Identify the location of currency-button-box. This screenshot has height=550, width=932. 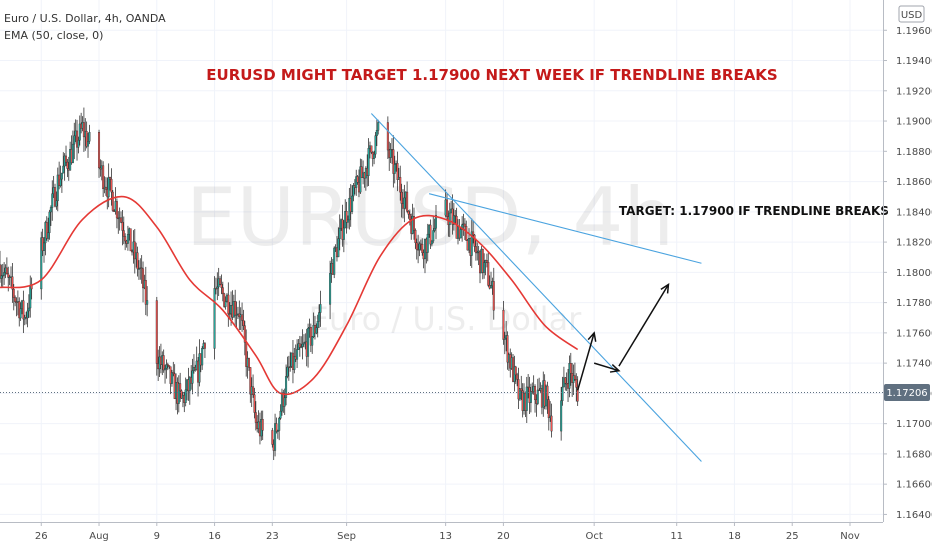
(911, 14).